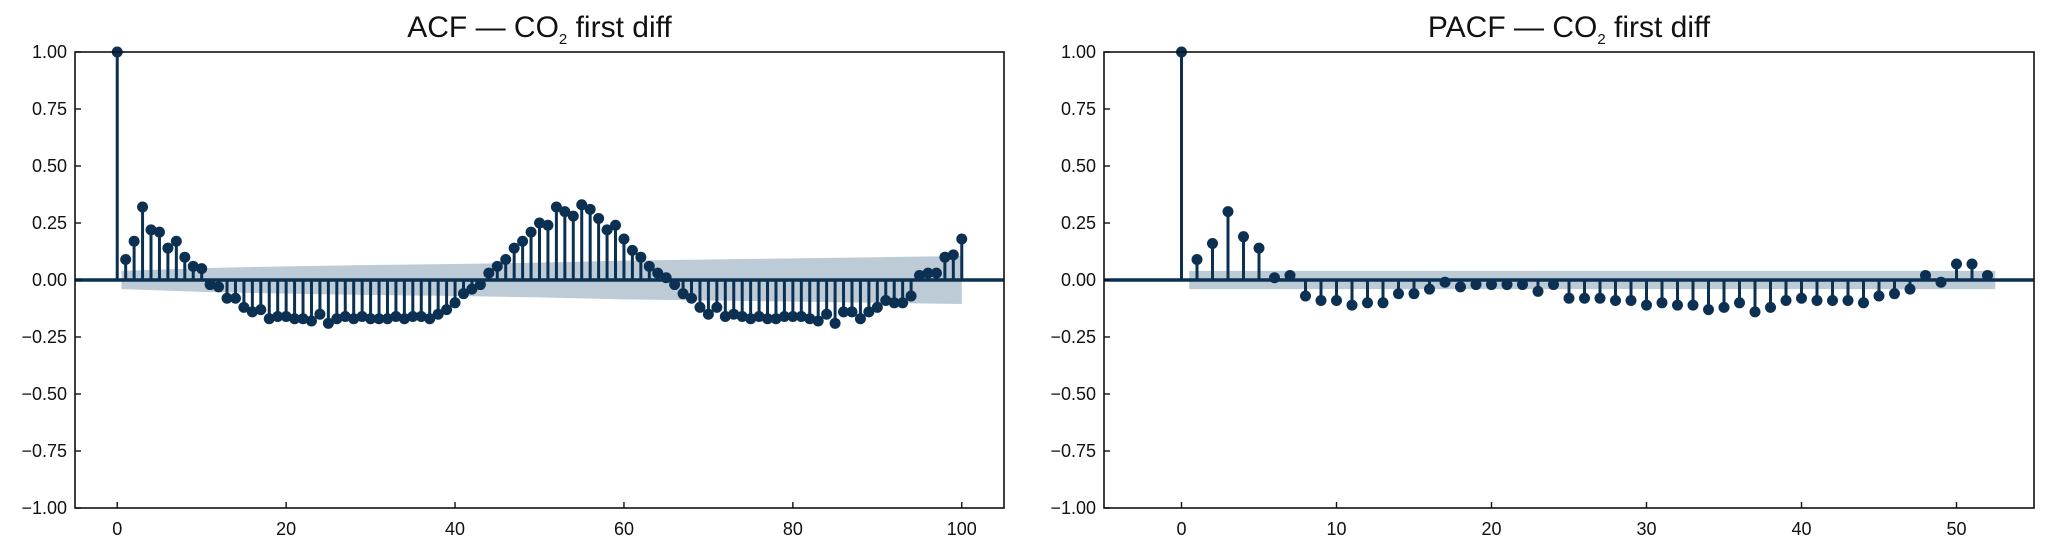 The image size is (2049, 549). I want to click on y-tick-label: −0.50, so click(1073, 394).